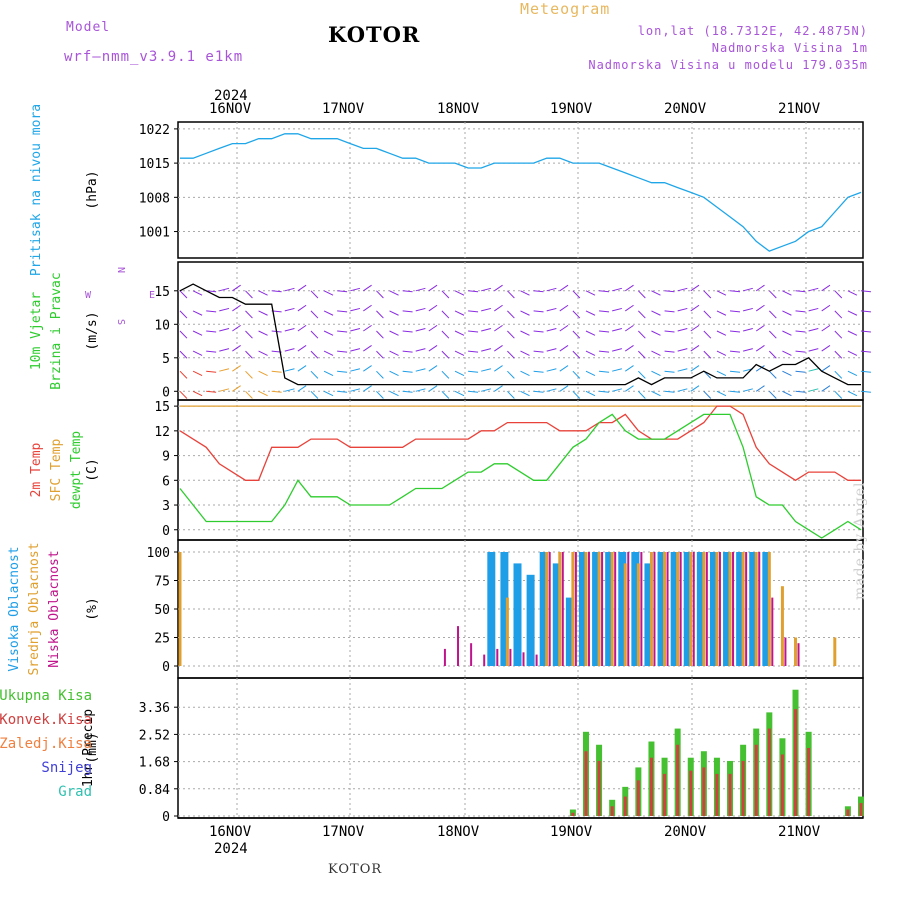 The height and width of the screenshot is (900, 900). I want to click on date-label-top: 20NOV, so click(685, 109).